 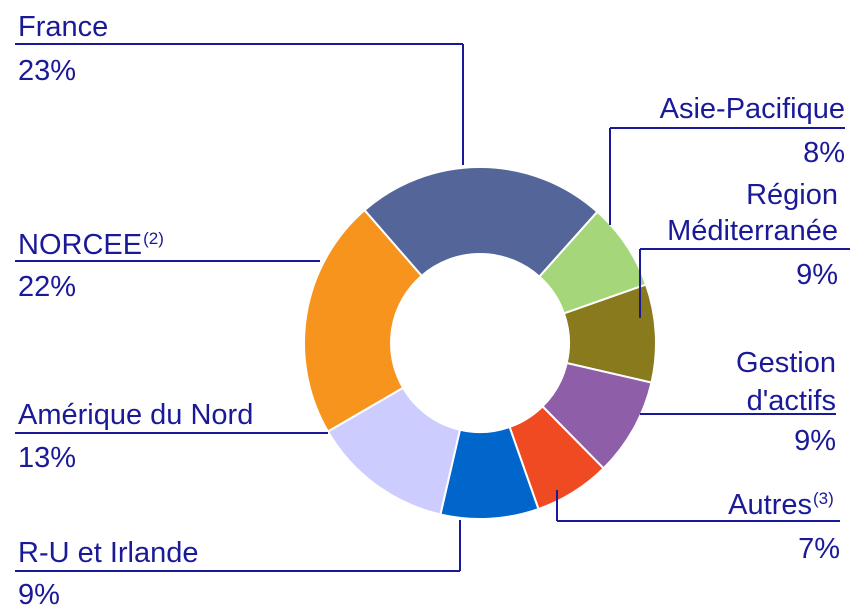 I want to click on category-label: France, so click(x=63, y=27).